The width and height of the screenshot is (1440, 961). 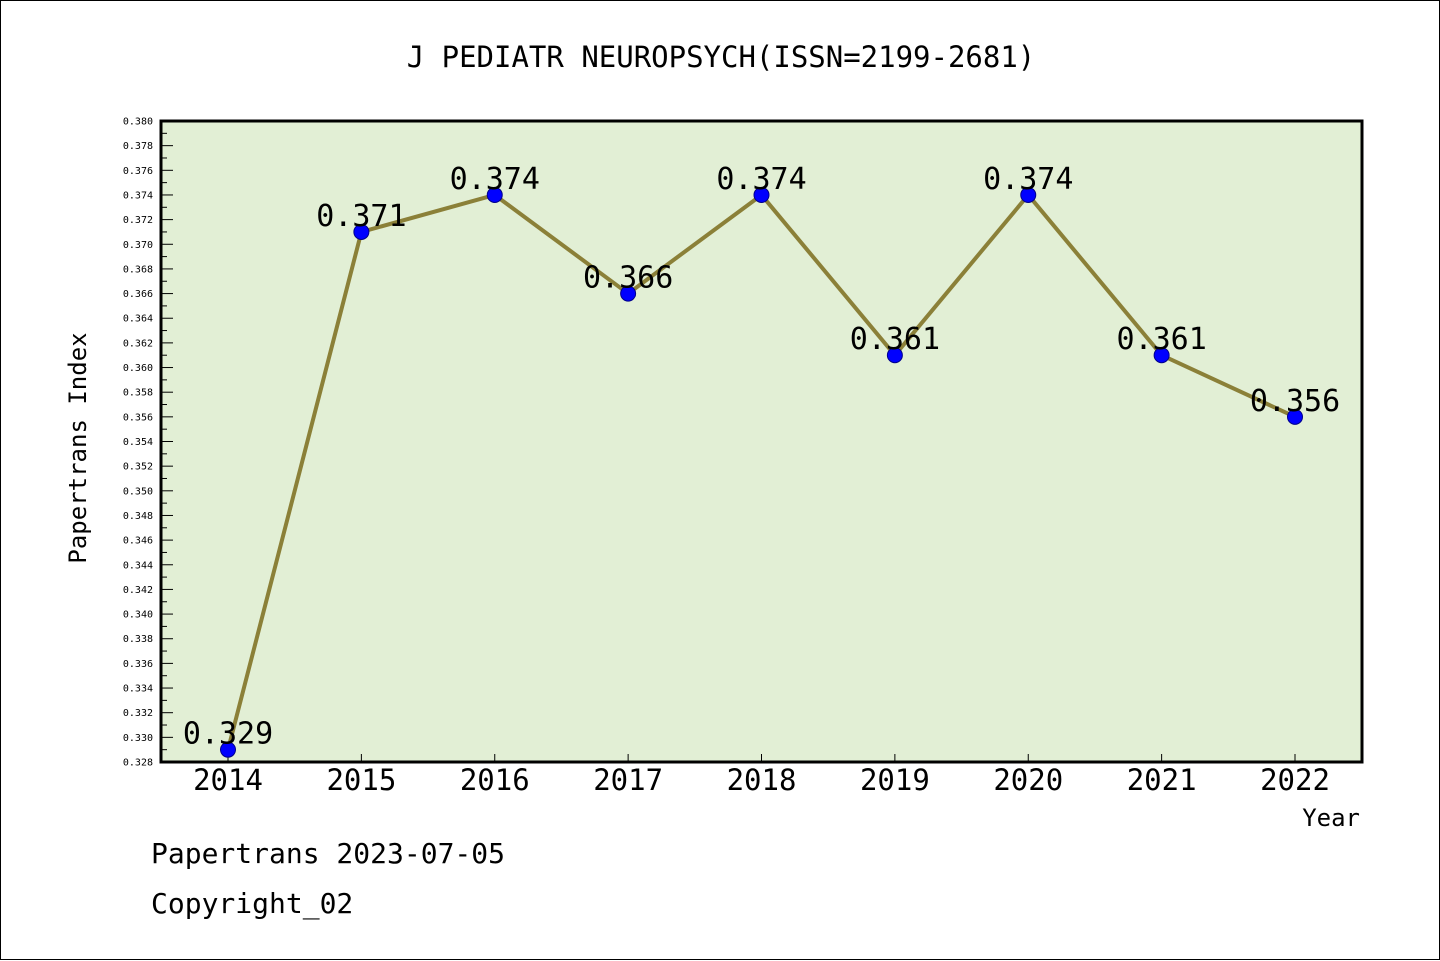 I want to click on y-axis-label: Papertrans Index, so click(x=78, y=447).